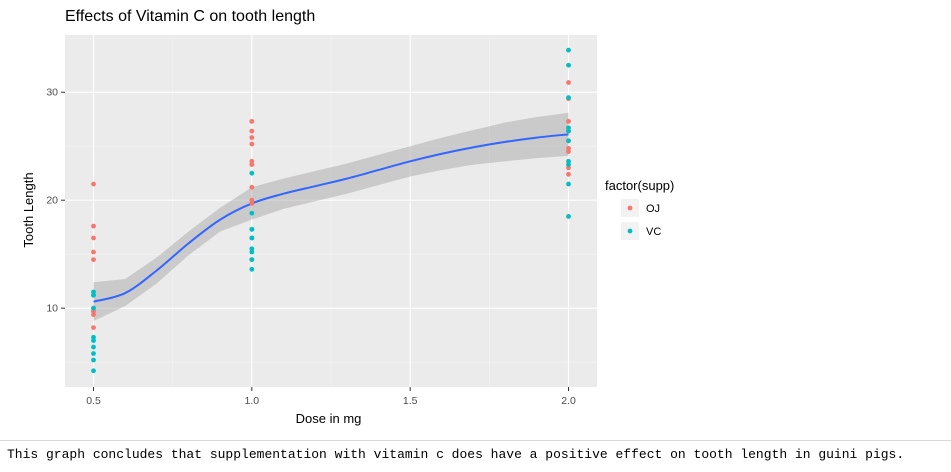 This screenshot has height=472, width=951. I want to click on x-axis-label: Dose in mg, so click(329, 418).